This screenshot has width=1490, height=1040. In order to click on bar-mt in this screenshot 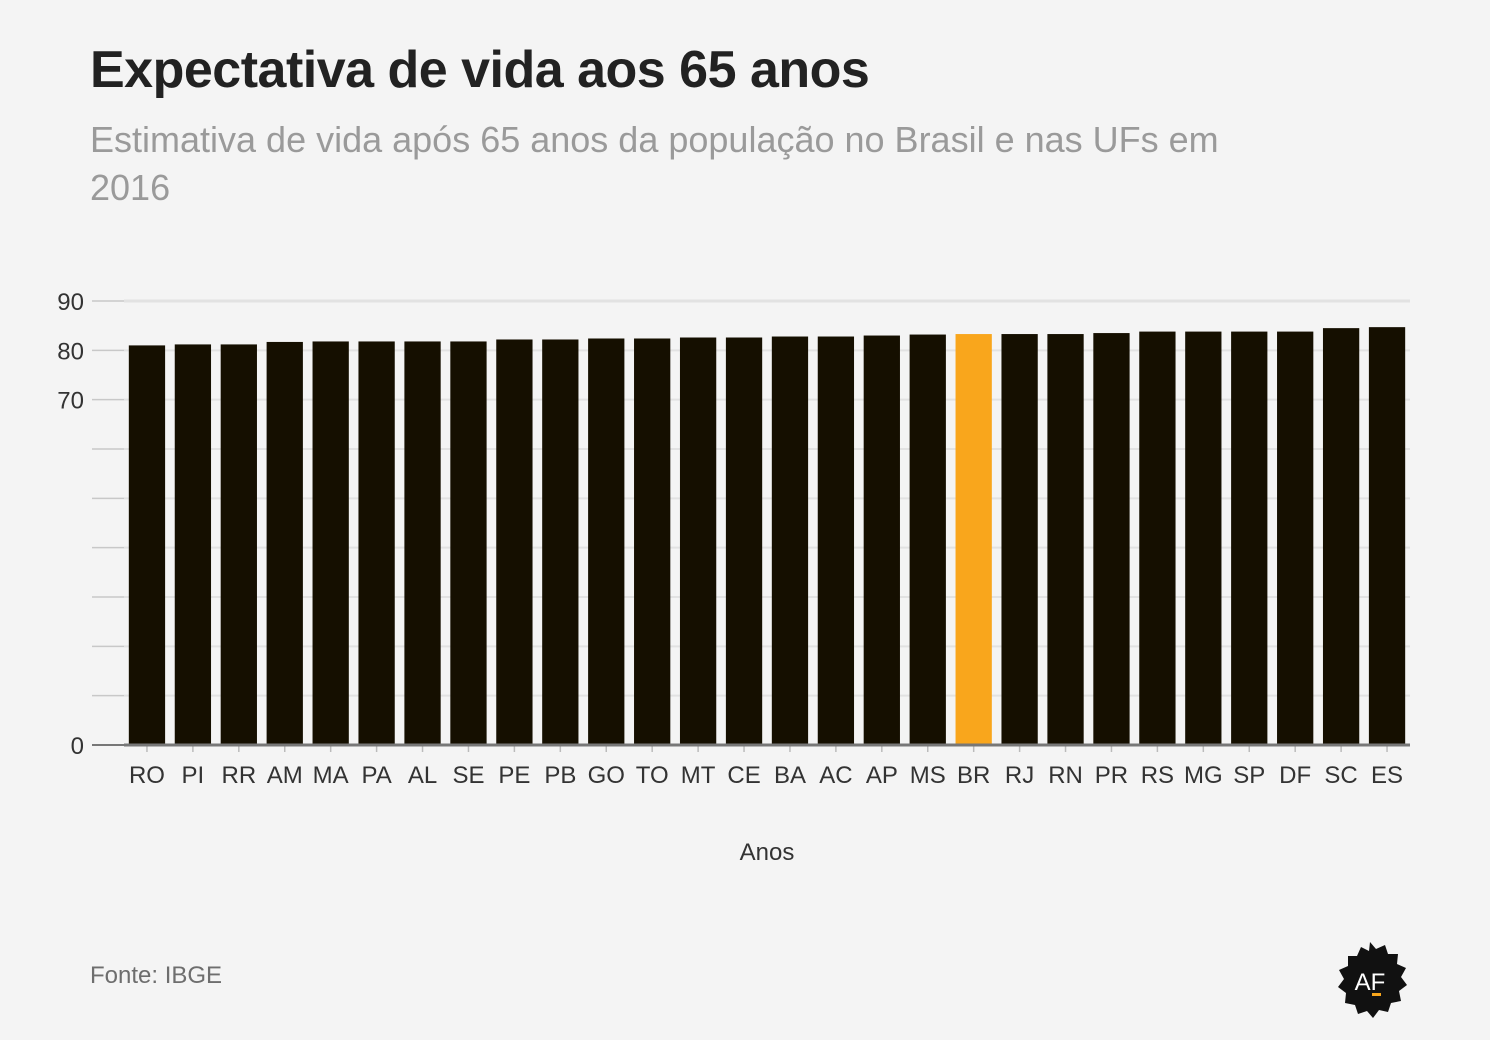, I will do `click(698, 541)`.